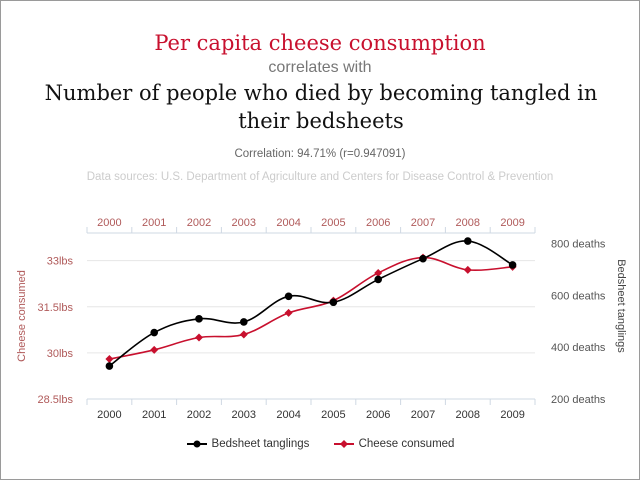 This screenshot has width=640, height=481. What do you see at coordinates (333, 223) in the screenshot?
I see `x-top-tick-label: 2005` at bounding box center [333, 223].